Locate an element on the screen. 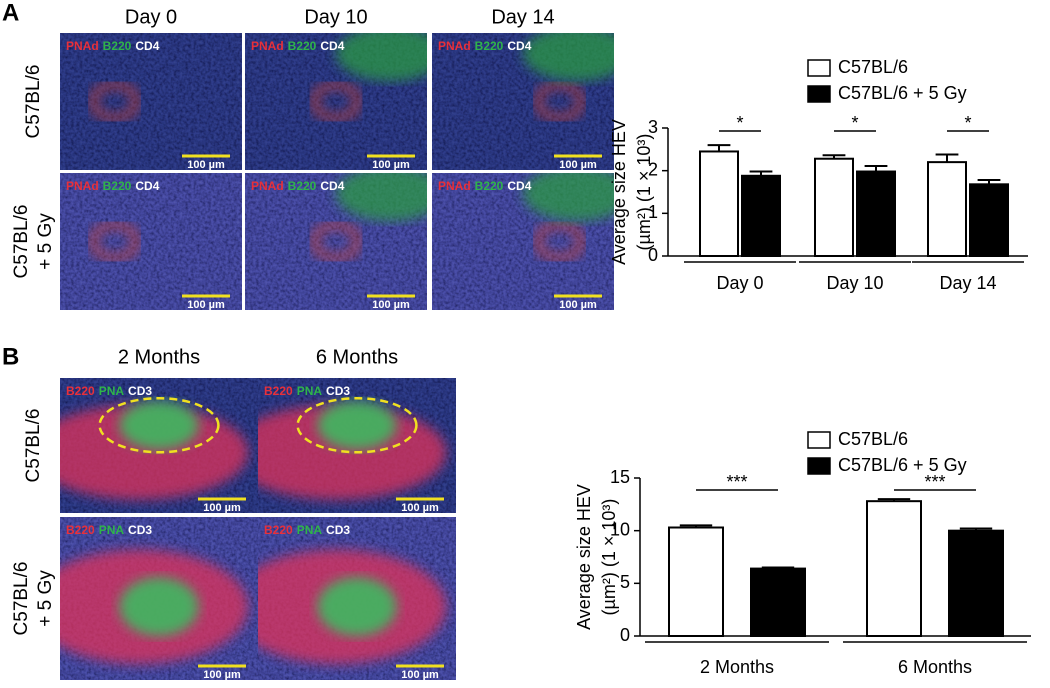  y-tick-label: 3 is located at coordinates (653, 127).